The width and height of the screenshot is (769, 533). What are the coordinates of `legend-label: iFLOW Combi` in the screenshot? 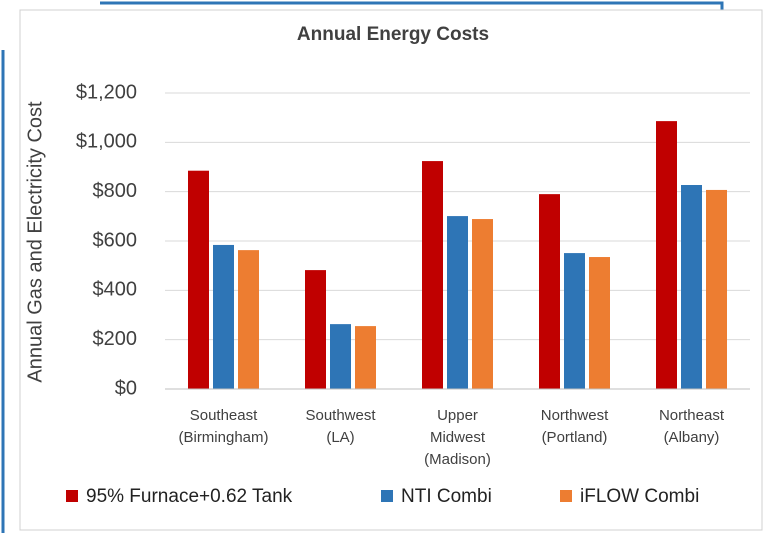 It's located at (639, 496).